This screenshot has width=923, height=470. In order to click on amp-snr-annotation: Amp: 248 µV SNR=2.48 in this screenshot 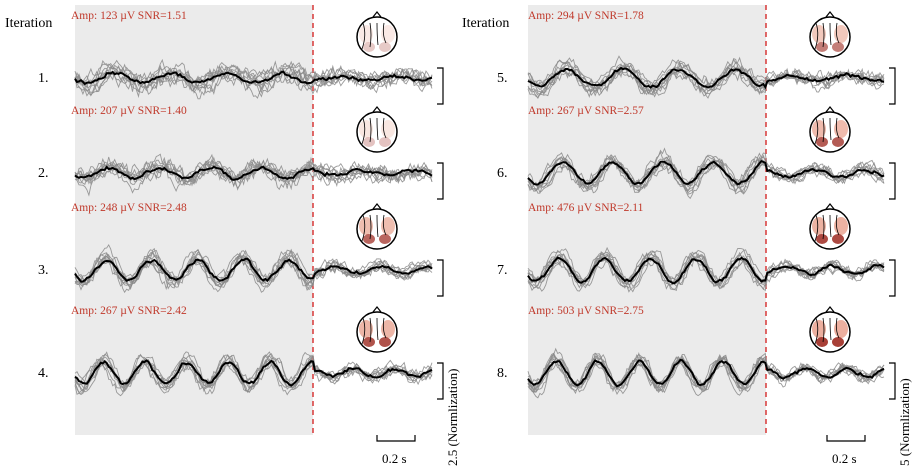, I will do `click(129, 208)`.